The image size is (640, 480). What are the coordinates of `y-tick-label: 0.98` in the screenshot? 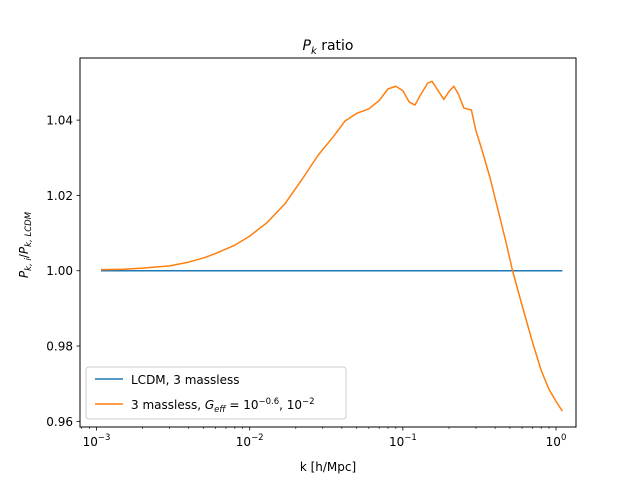 It's located at (59, 347).